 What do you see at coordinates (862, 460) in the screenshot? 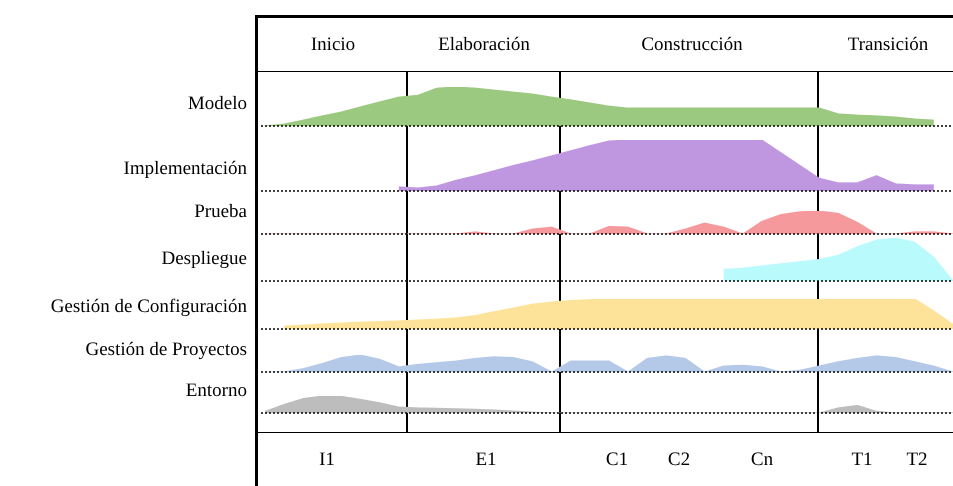
I see `text: T1` at bounding box center [862, 460].